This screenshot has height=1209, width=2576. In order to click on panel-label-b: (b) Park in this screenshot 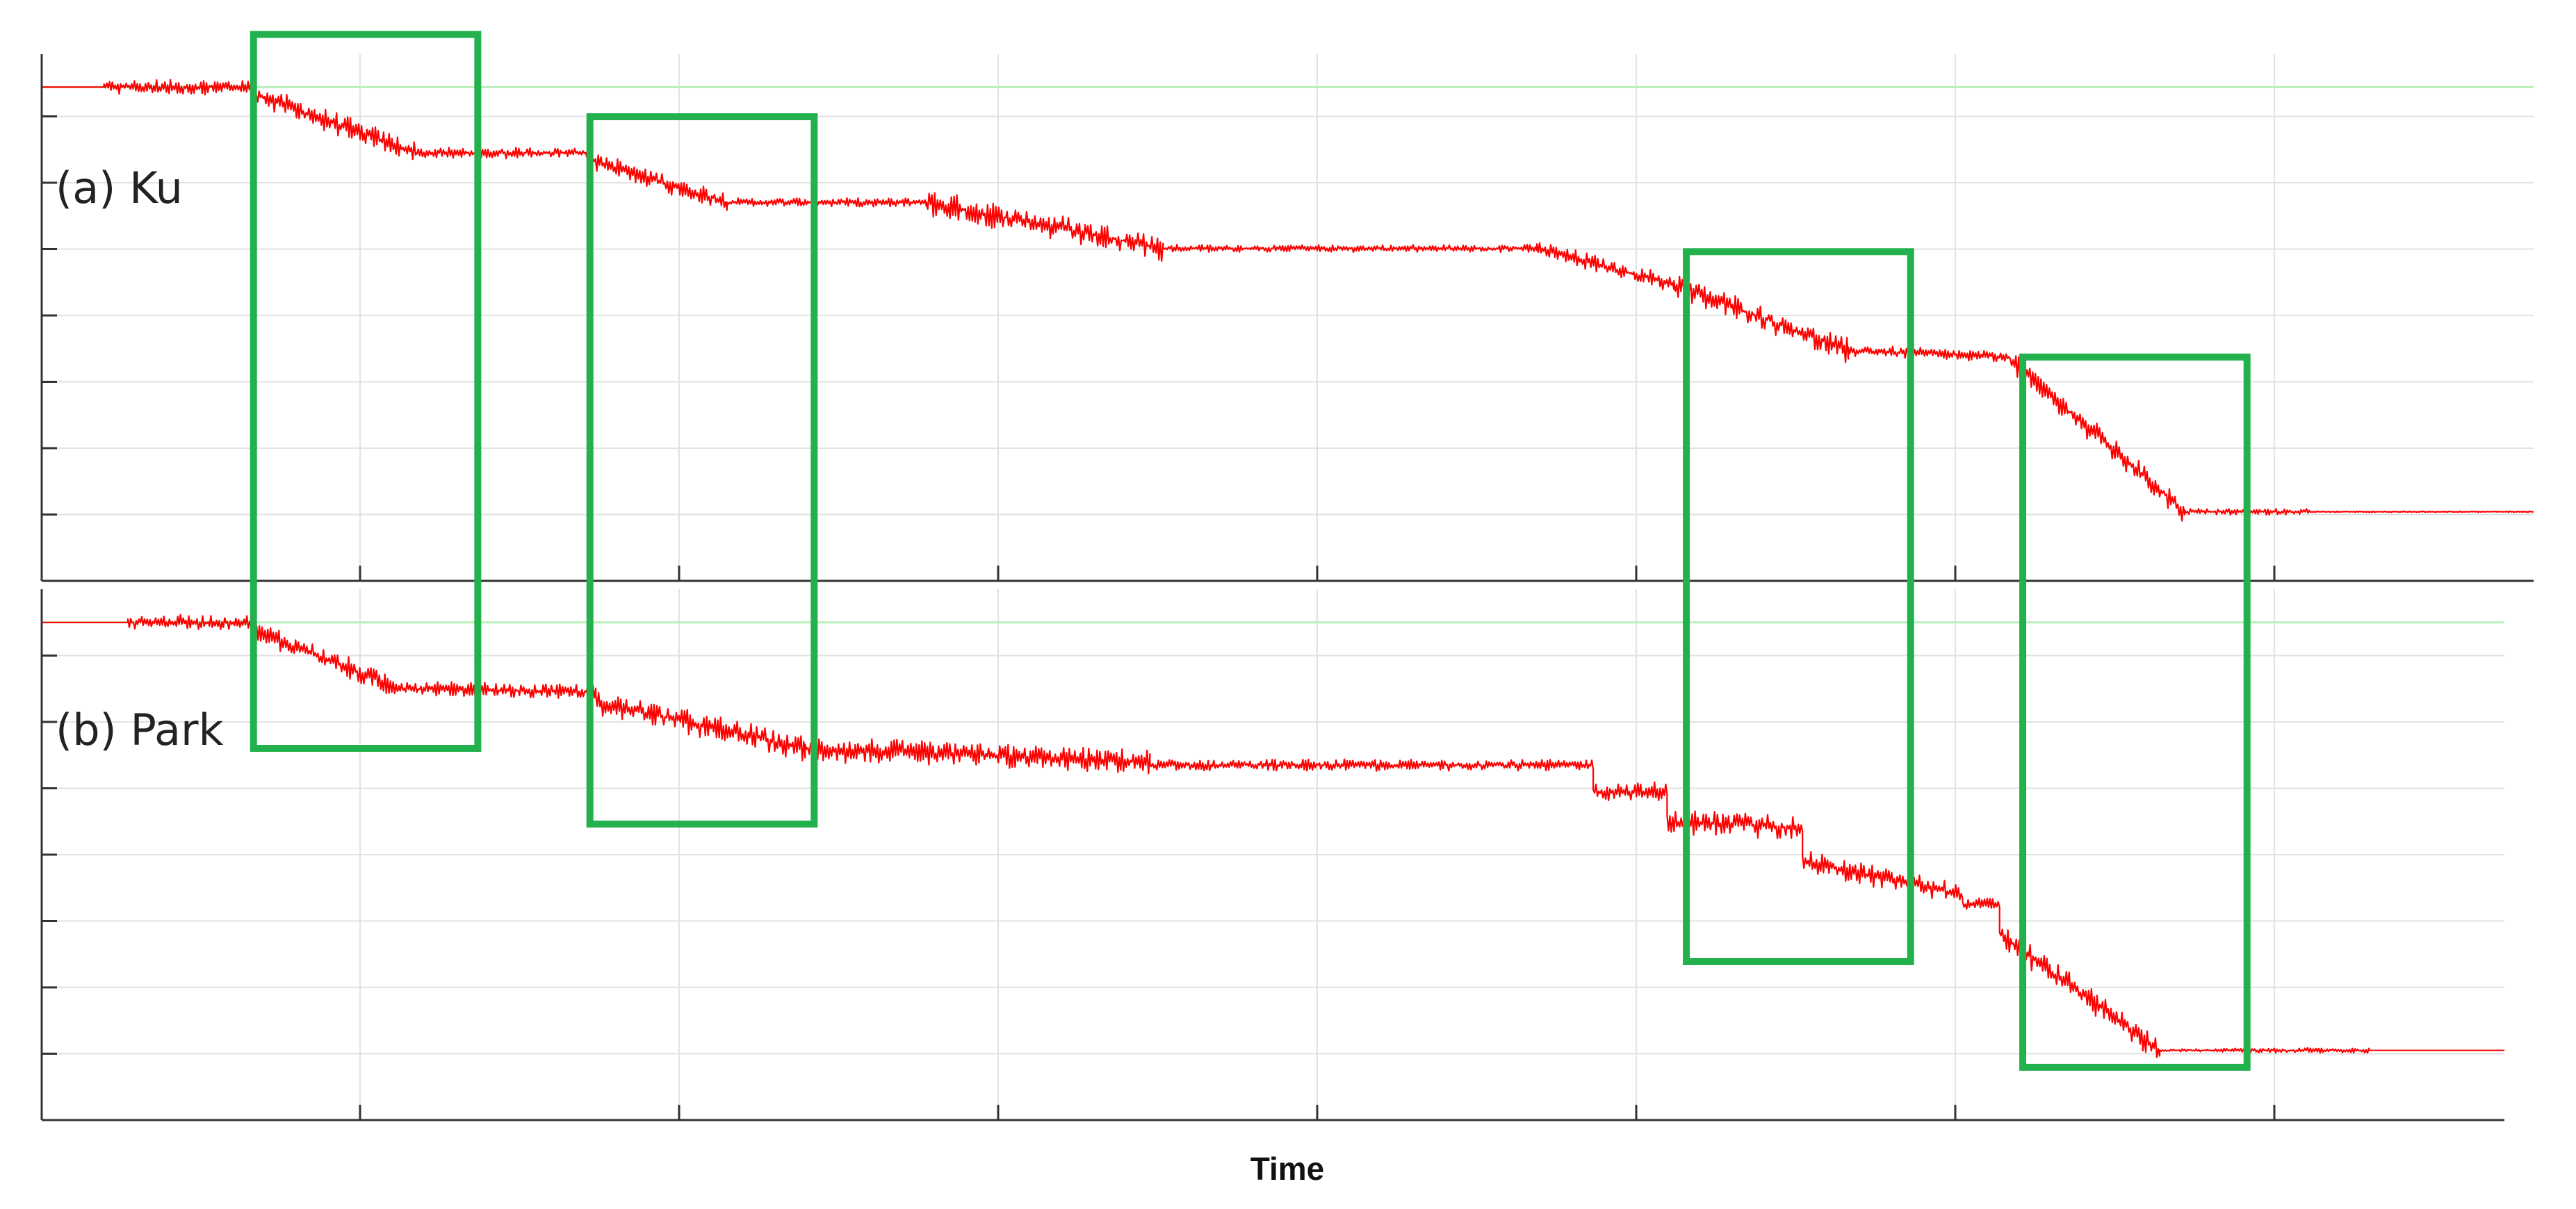, I will do `click(140, 730)`.